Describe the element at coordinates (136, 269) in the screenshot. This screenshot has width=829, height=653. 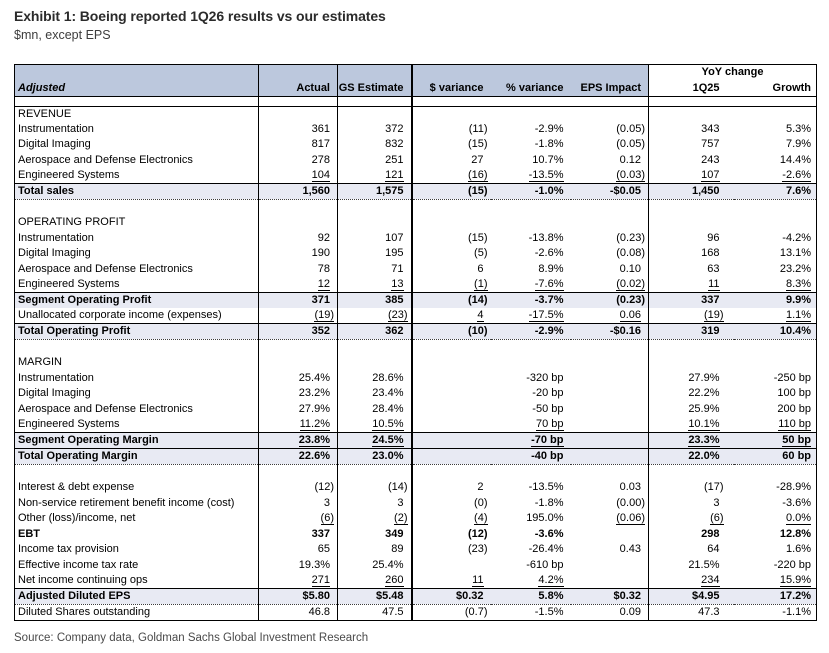
I see `row-label: Aerospace and Defense Electronics` at that location.